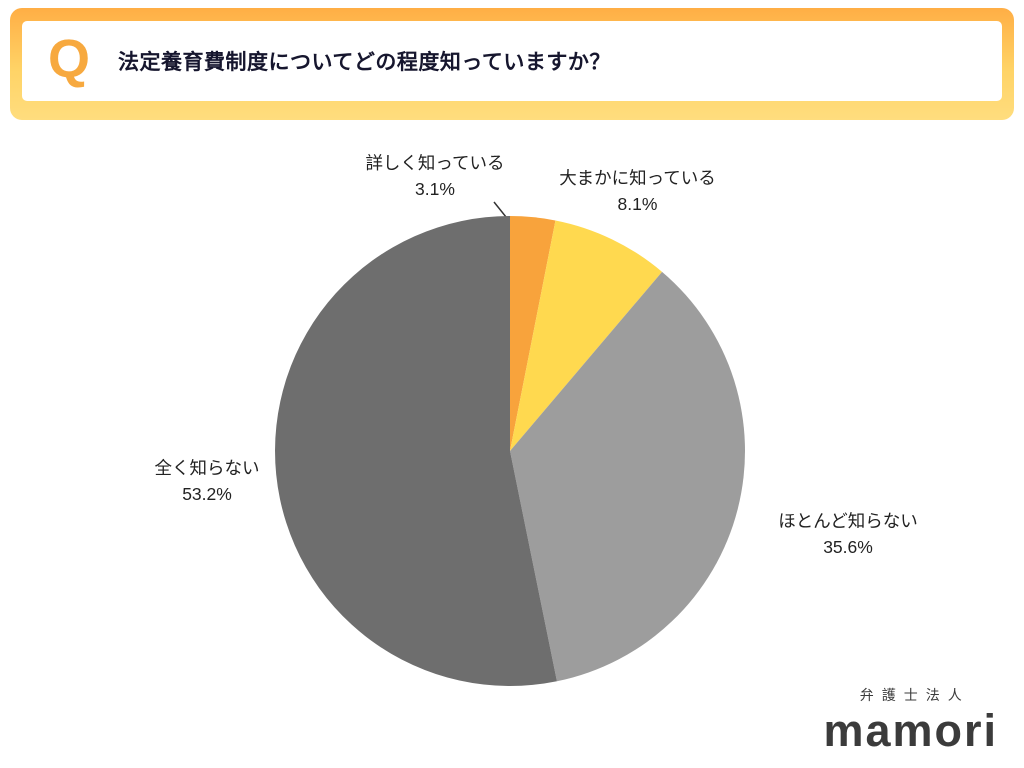 Image resolution: width=1024 pixels, height=768 pixels. I want to click on question-header-frame: Q 法定養育費制度についてどの程度知っていますか？, so click(512, 64).